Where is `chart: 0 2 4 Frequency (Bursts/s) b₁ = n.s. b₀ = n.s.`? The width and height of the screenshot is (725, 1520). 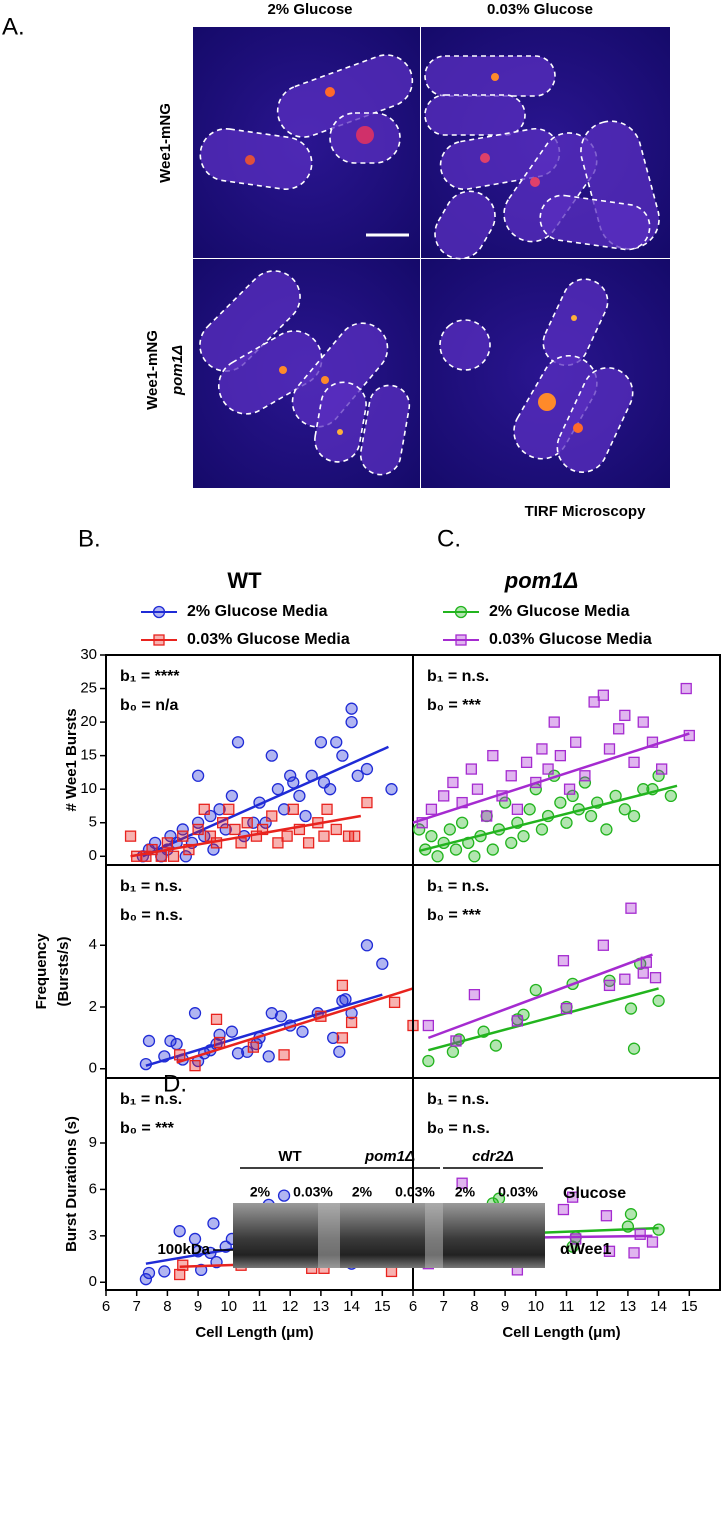 chart: 0 2 4 Frequency (Bursts/s) b₁ = n.s. b₀ = n.s. is located at coordinates (226, 971).